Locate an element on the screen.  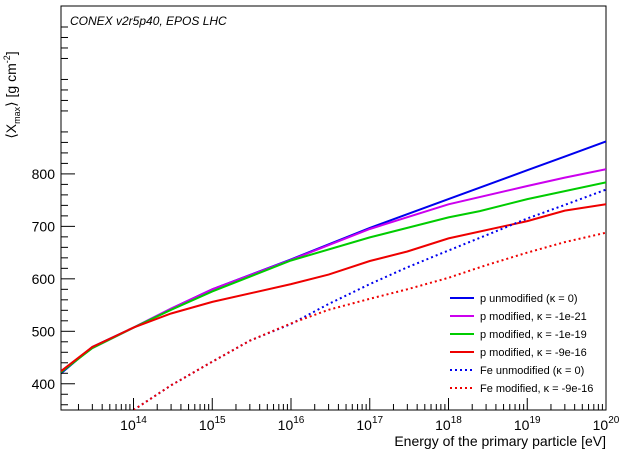
x-tick-label: 1019 is located at coordinates (527, 424).